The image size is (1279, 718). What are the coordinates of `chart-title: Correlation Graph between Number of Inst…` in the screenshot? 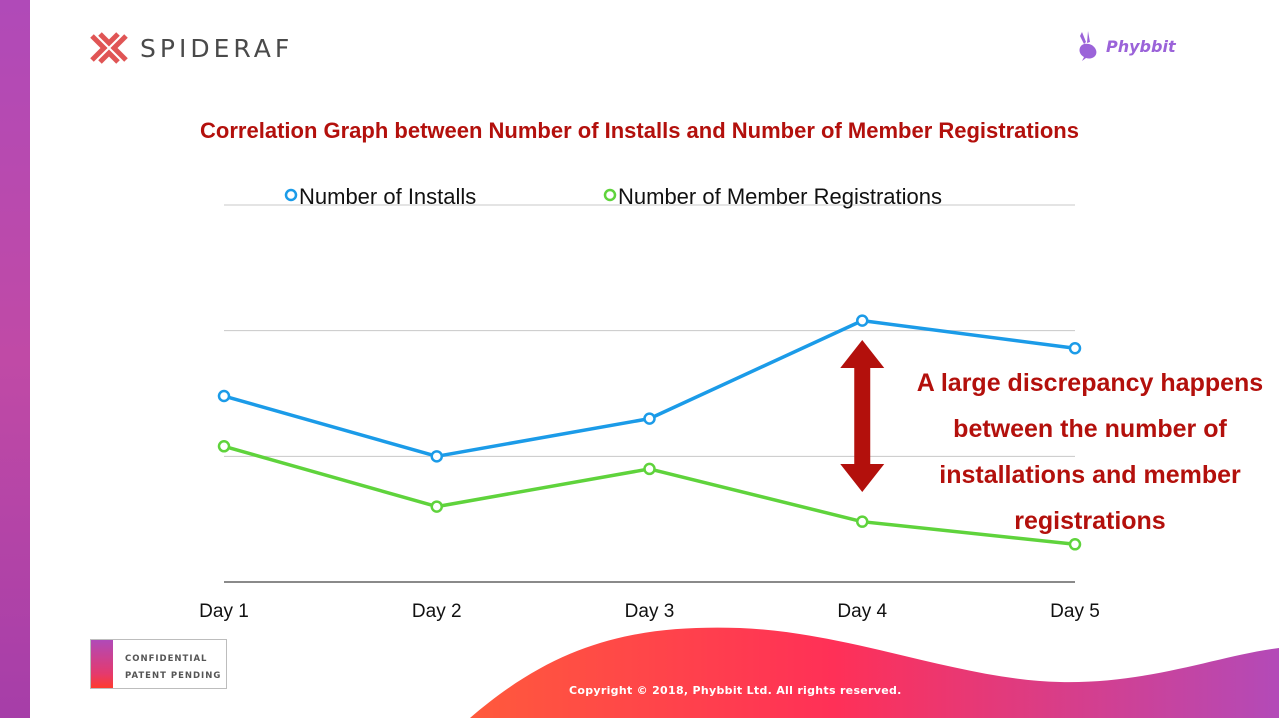 It's located at (639, 130).